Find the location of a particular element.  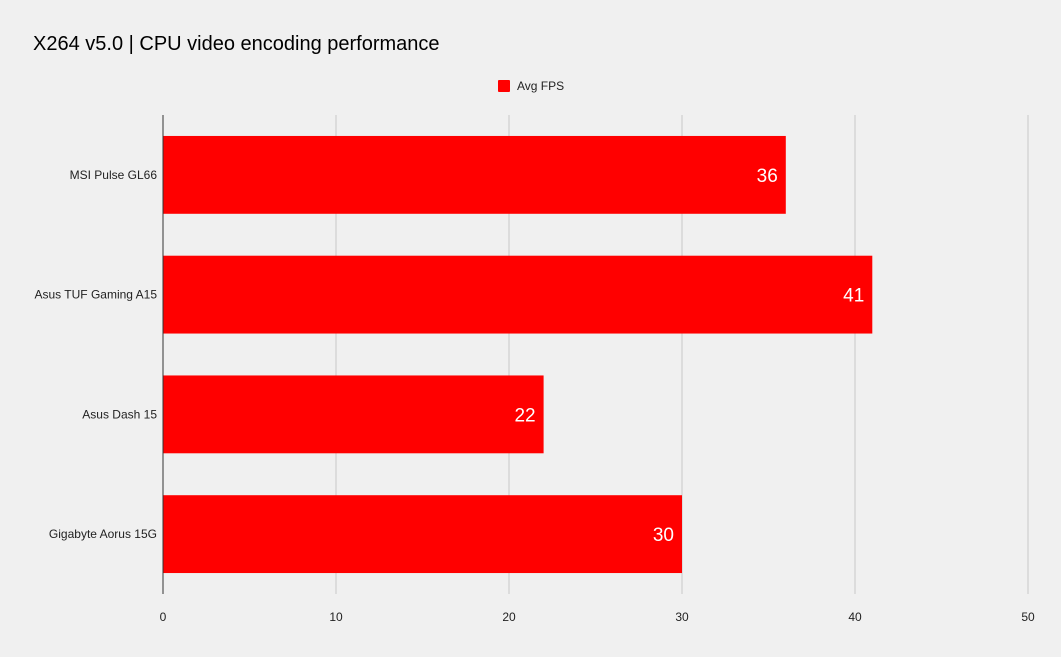

x-tick-label: 10 is located at coordinates (336, 617).